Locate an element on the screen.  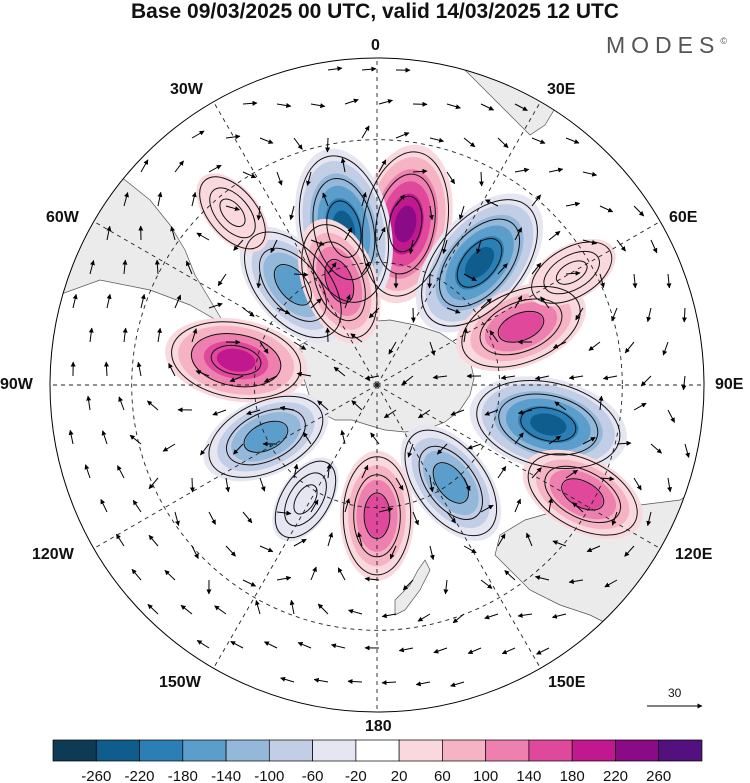
longitude-label-30w: 30W is located at coordinates (186, 89).